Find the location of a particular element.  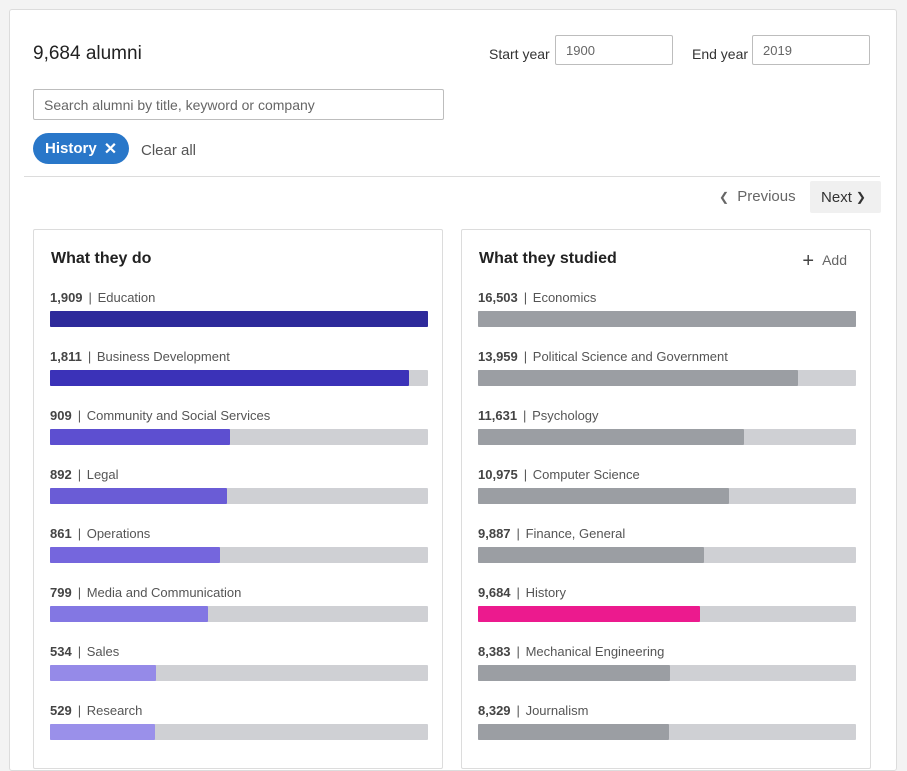

row-label: 9,887 | Finance, General is located at coordinates (667, 533).